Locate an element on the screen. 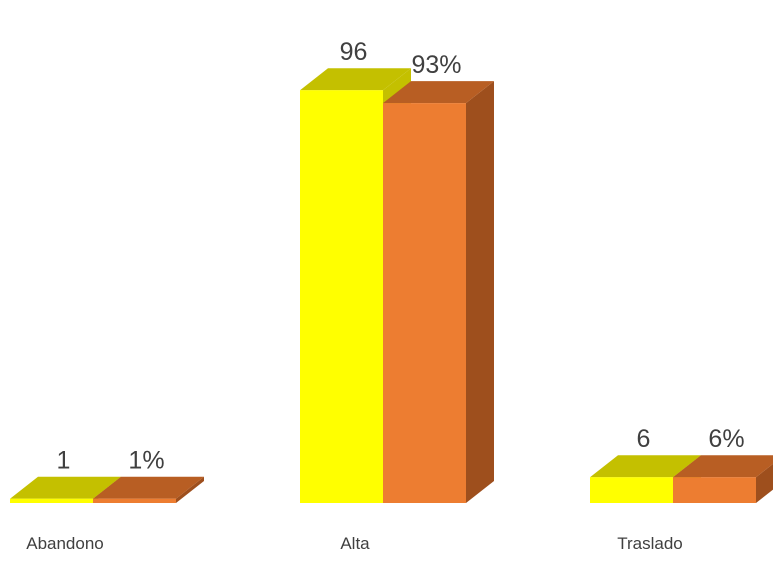 Image resolution: width=773 pixels, height=562 pixels. bar-alta-series-2-side is located at coordinates (480, 292).